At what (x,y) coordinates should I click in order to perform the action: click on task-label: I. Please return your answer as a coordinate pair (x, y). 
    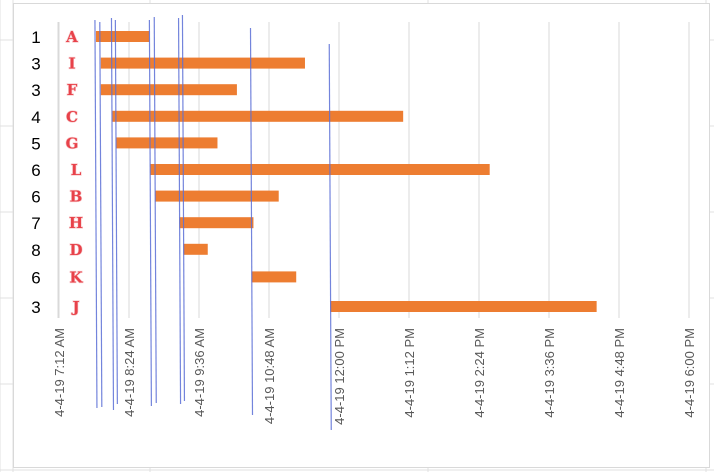
    Looking at the image, I should click on (71, 64).